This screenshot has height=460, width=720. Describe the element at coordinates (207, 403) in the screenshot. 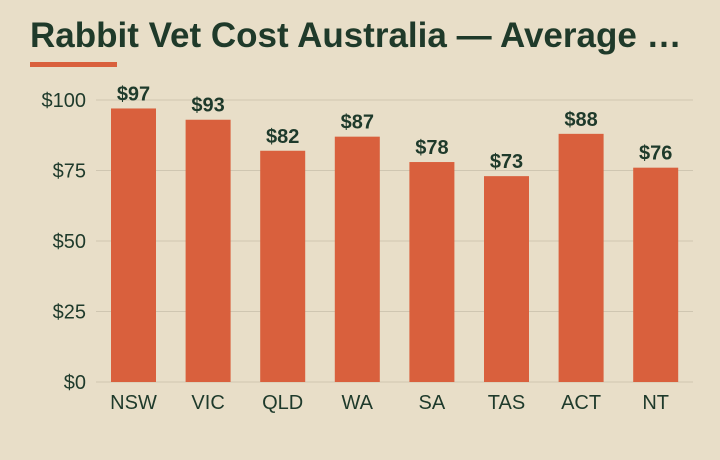

I see `x-tick-label-vic: VIC` at that location.